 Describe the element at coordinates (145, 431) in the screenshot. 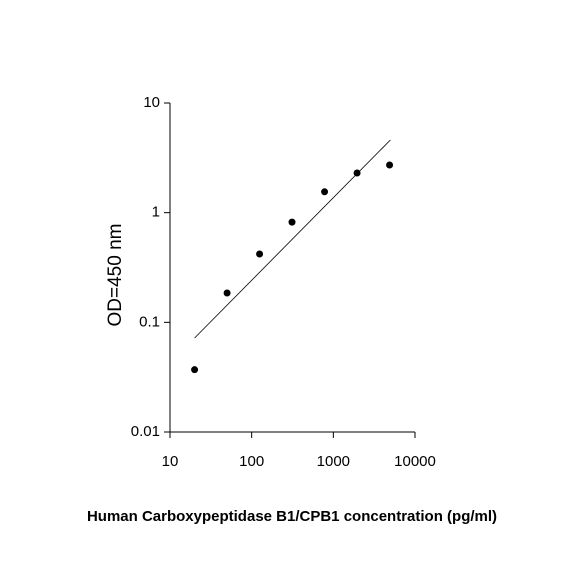

I see `y-tick-label: 0.01` at that location.